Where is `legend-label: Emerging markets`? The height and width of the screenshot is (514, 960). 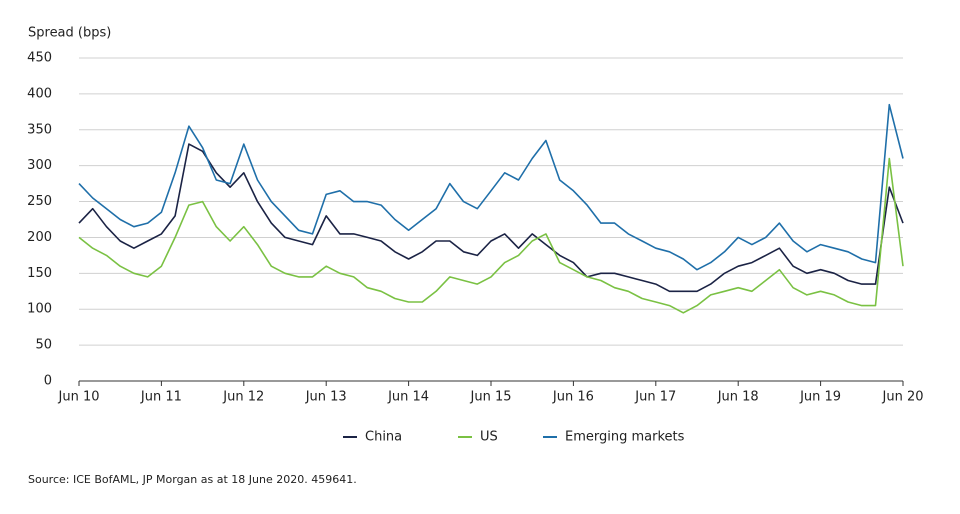
legend-label: Emerging markets is located at coordinates (625, 437).